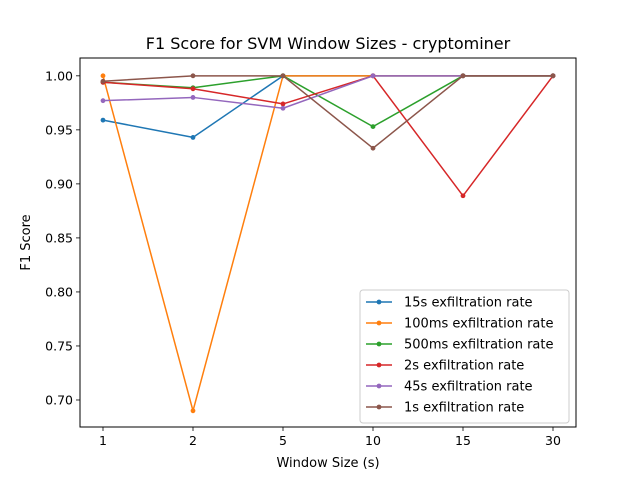 This screenshot has height=480, width=640. Describe the element at coordinates (553, 440) in the screenshot. I see `x-tick-label: 30` at that location.